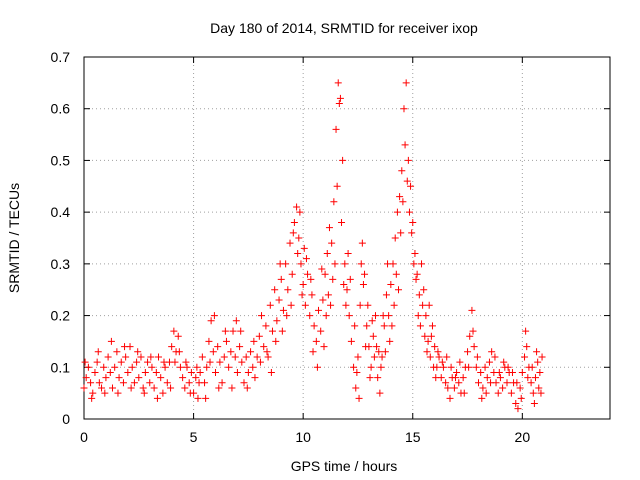  I want to click on y-tick-label: 0.2, so click(61, 316).